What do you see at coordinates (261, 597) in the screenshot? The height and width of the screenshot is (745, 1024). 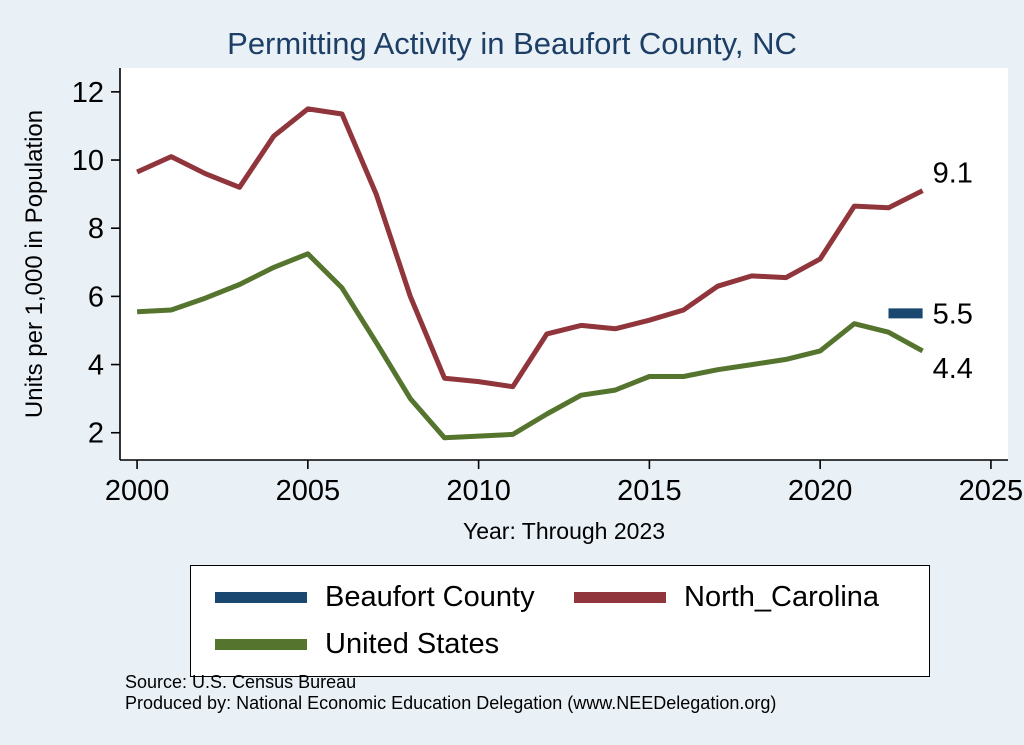 I see `legend-swatch-beaufort-county` at bounding box center [261, 597].